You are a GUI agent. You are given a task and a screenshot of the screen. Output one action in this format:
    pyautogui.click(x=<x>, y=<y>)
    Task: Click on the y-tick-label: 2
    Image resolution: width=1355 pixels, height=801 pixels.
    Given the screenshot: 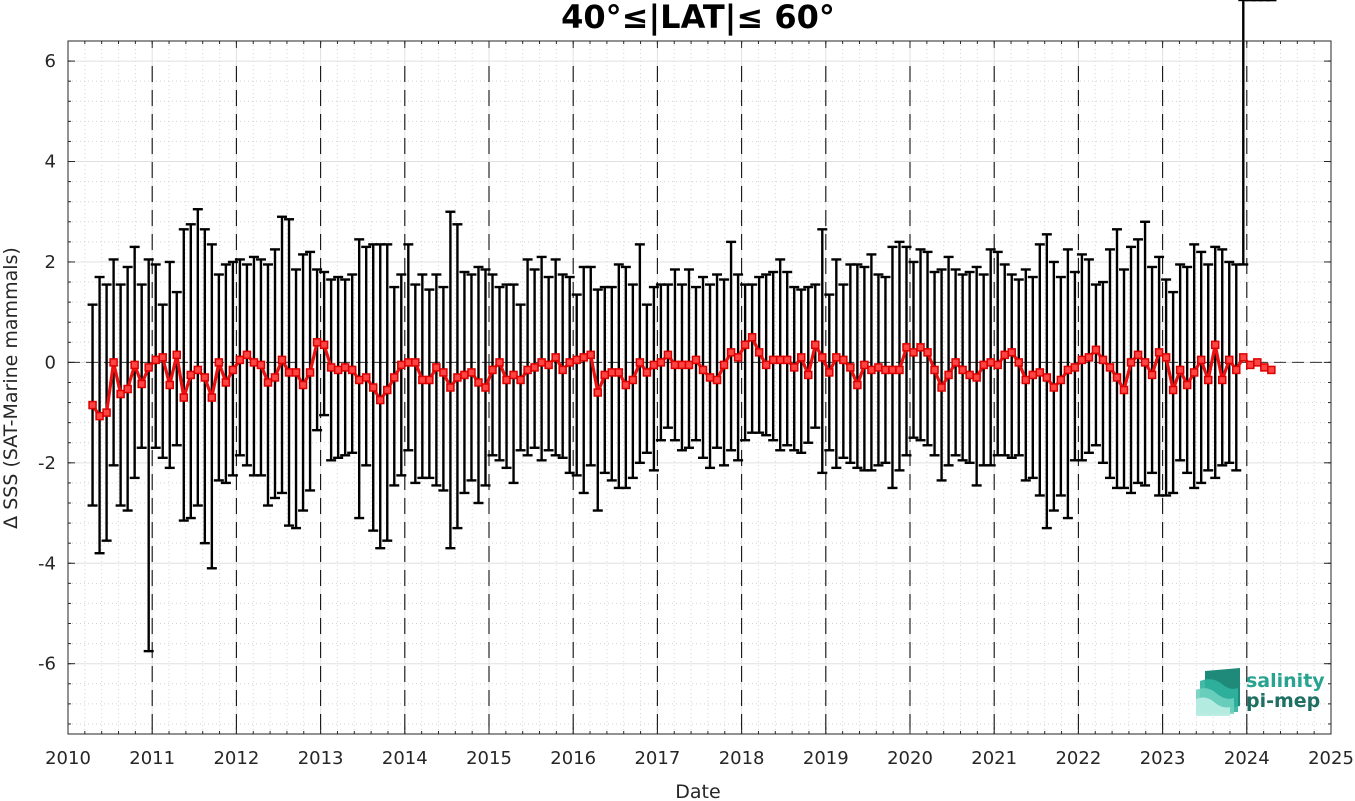 What is the action you would take?
    pyautogui.click(x=50, y=262)
    